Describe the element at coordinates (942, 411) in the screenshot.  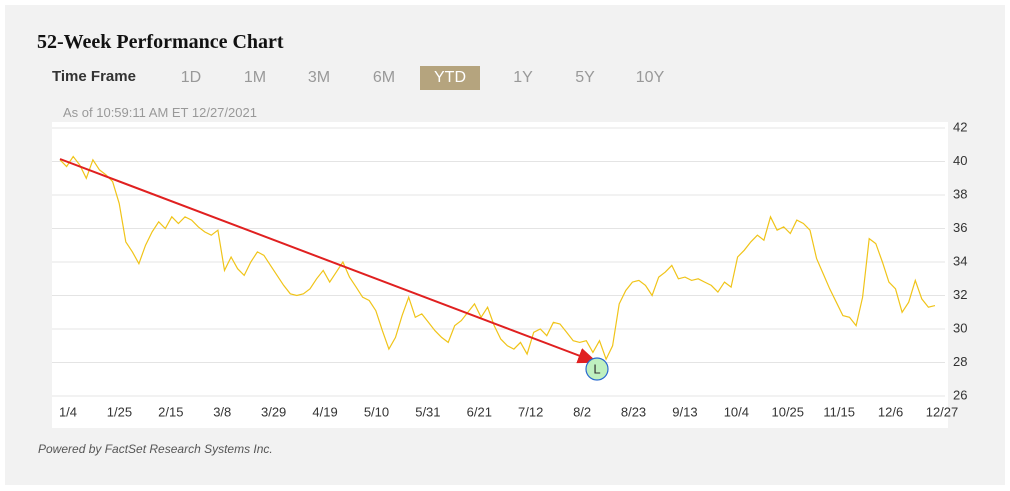
I see `x-tick-label: 12/27` at that location.